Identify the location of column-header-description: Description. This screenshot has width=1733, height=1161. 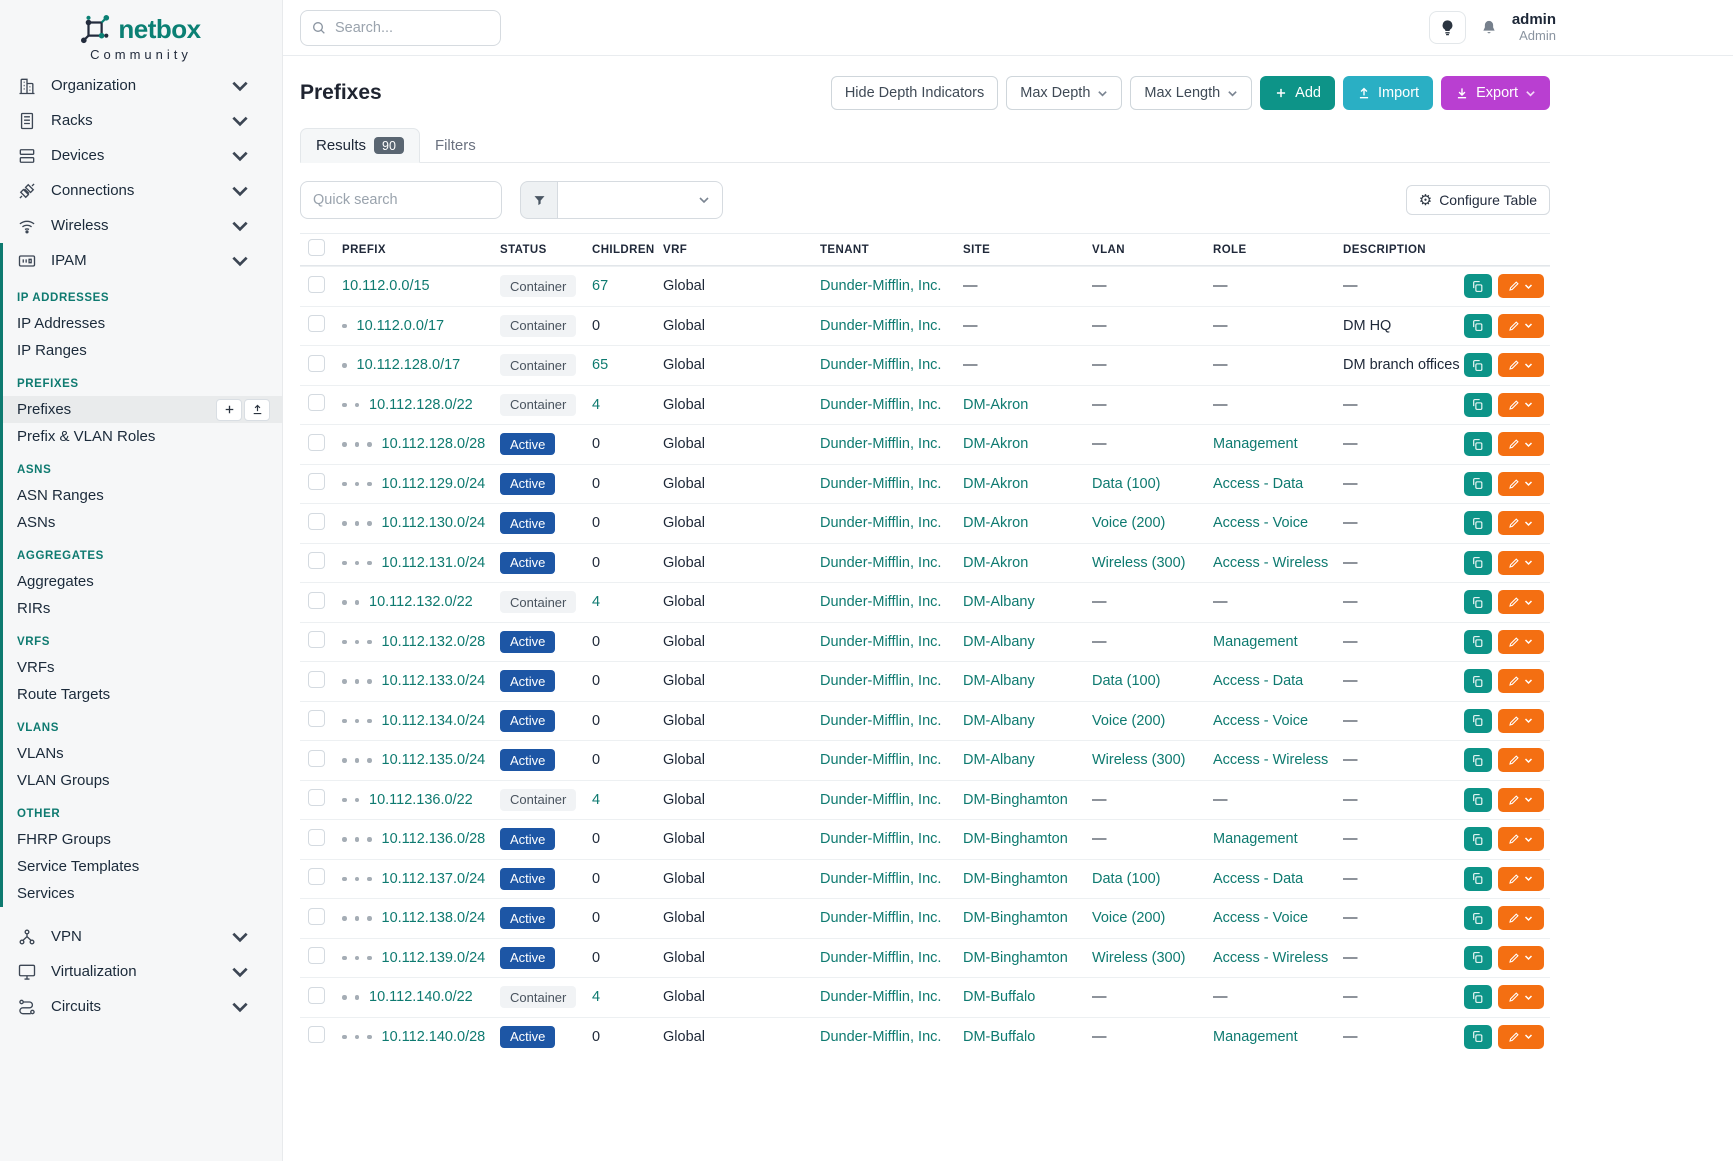
(1384, 249).